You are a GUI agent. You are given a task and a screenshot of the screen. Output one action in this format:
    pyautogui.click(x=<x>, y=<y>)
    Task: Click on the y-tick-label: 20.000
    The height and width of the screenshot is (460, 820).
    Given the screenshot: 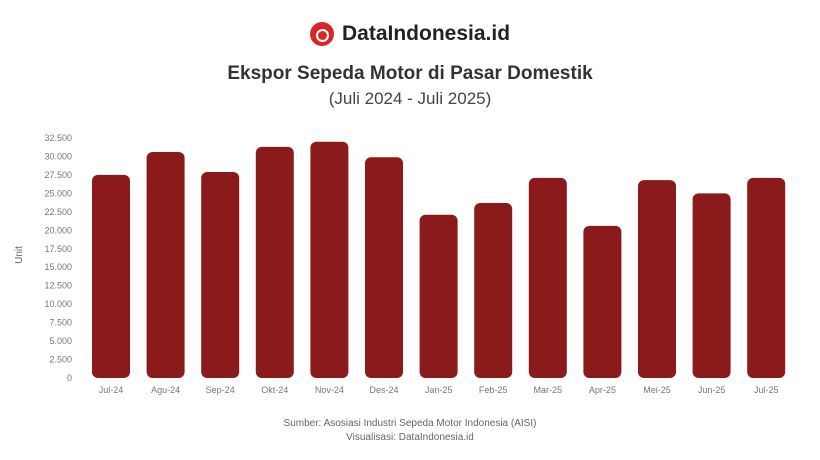 What is the action you would take?
    pyautogui.click(x=58, y=230)
    